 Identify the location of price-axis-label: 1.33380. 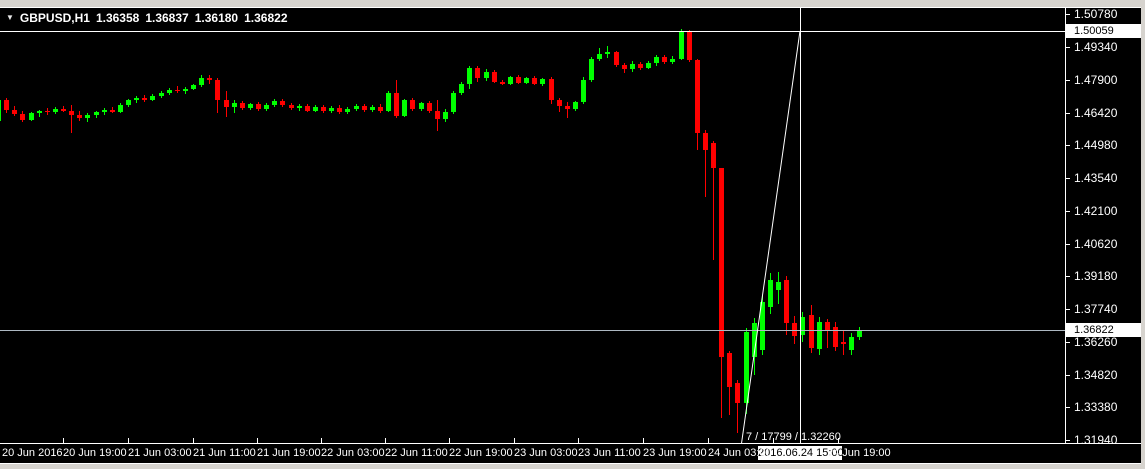
(1096, 407).